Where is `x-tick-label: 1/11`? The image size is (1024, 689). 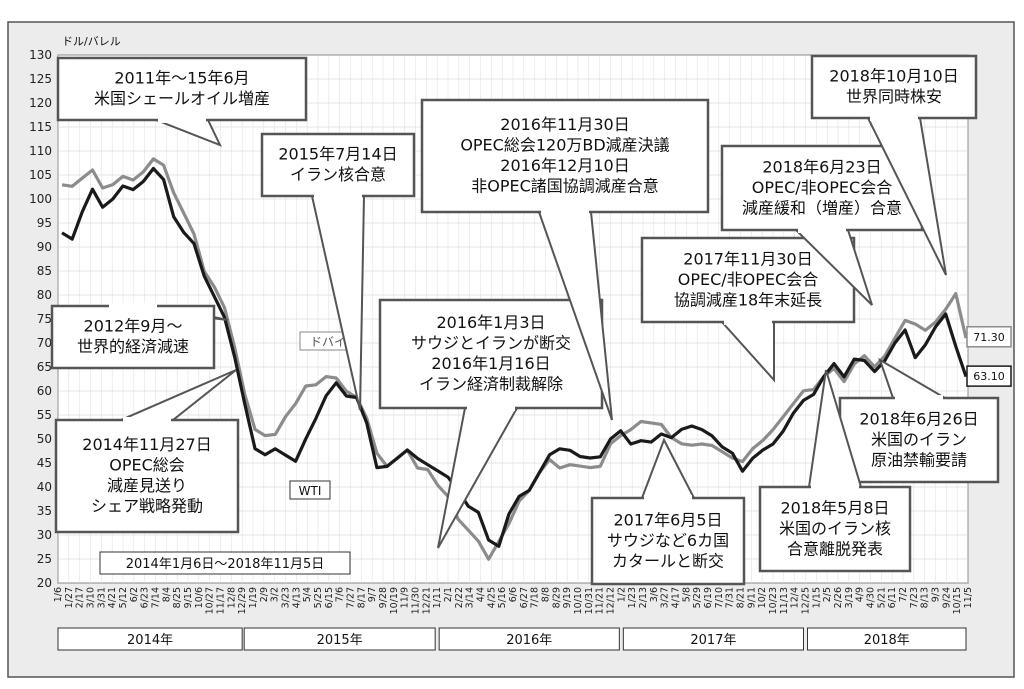
x-tick-label: 1/11 is located at coordinates (437, 597).